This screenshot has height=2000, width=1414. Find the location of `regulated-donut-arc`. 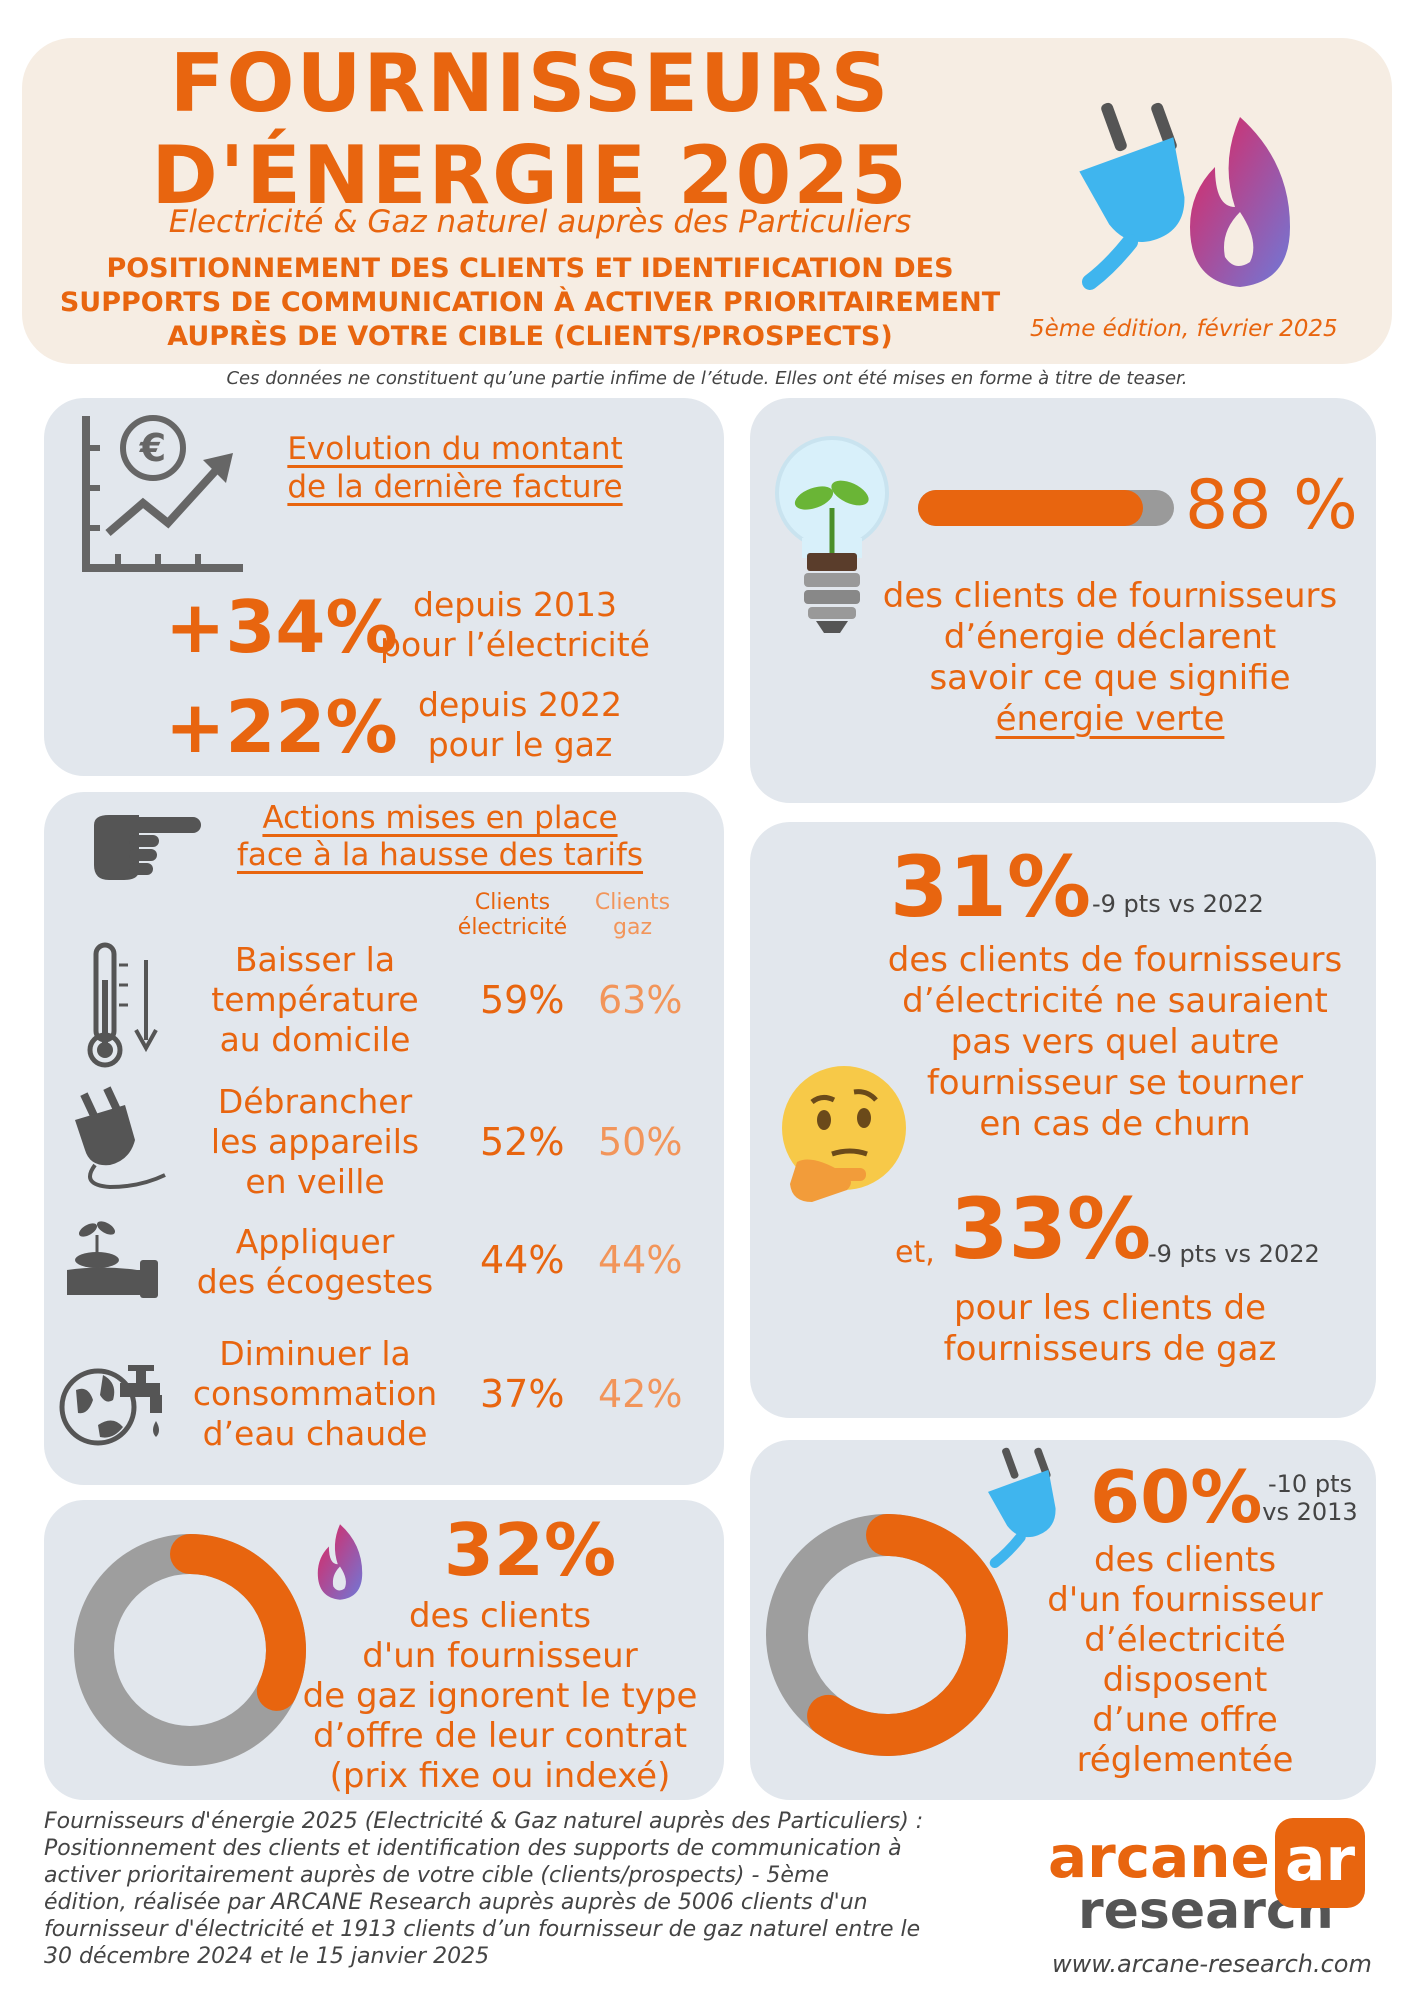

regulated-donut-arc is located at coordinates (887, 1635).